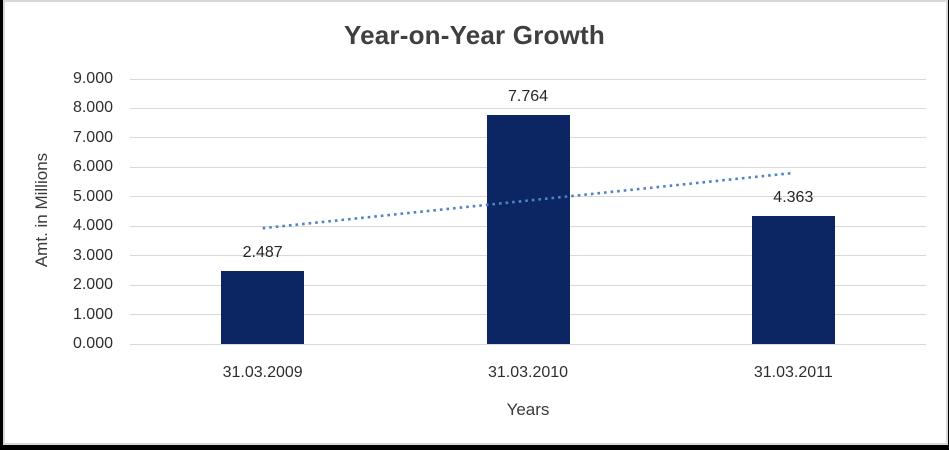 This screenshot has height=450, width=949. What do you see at coordinates (793, 372) in the screenshot?
I see `x-tick-label: 31.03.2011` at bounding box center [793, 372].